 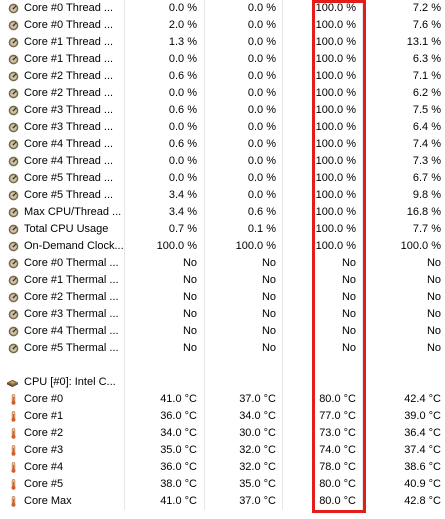 I want to click on table-row: Core #5 Thermal ... No No No No, so click(x=222, y=348).